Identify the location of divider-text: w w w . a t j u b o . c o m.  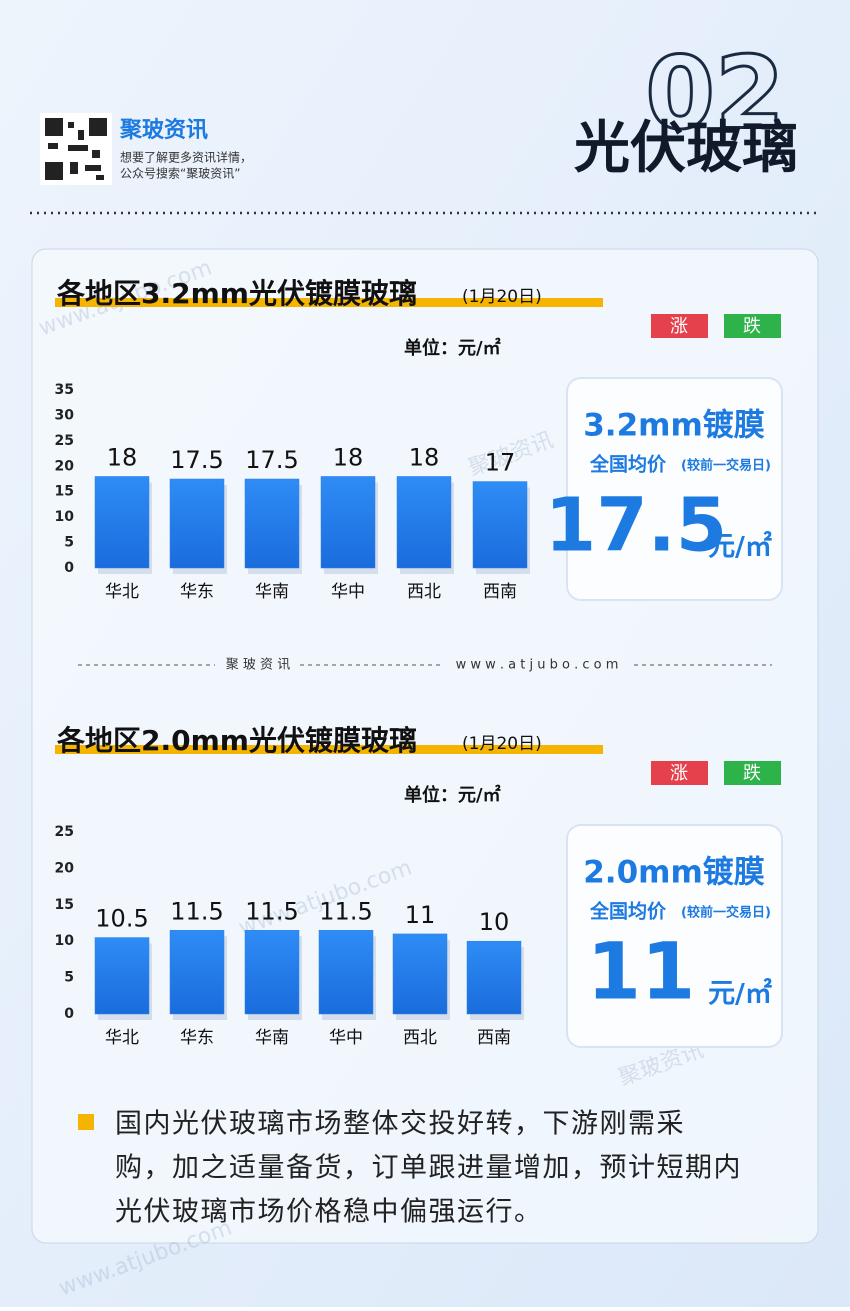
(537, 665).